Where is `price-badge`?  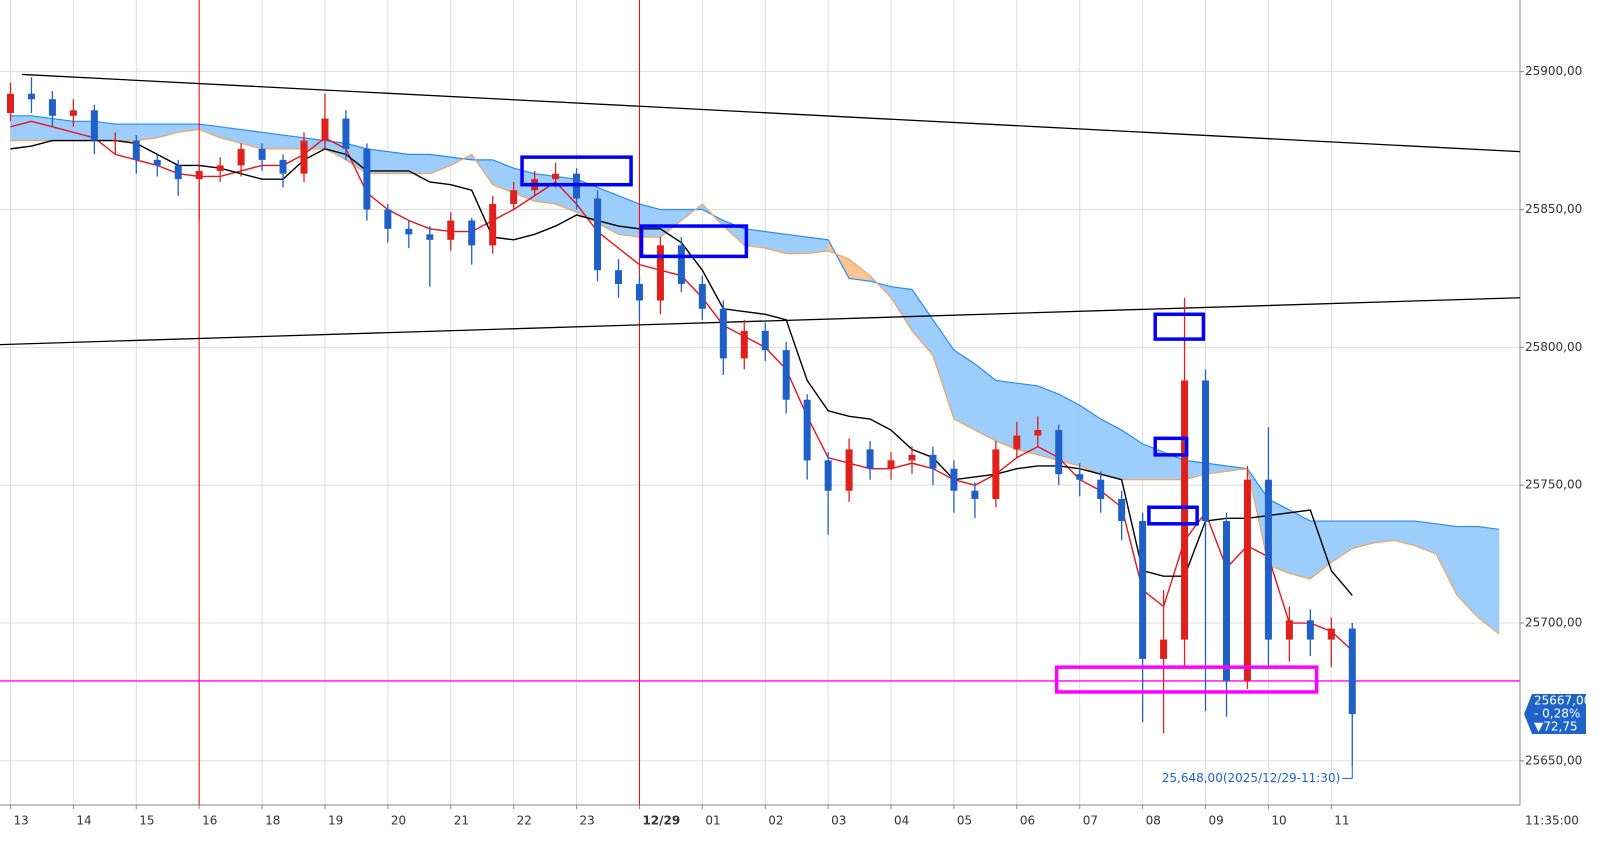
price-badge is located at coordinates (1555, 714).